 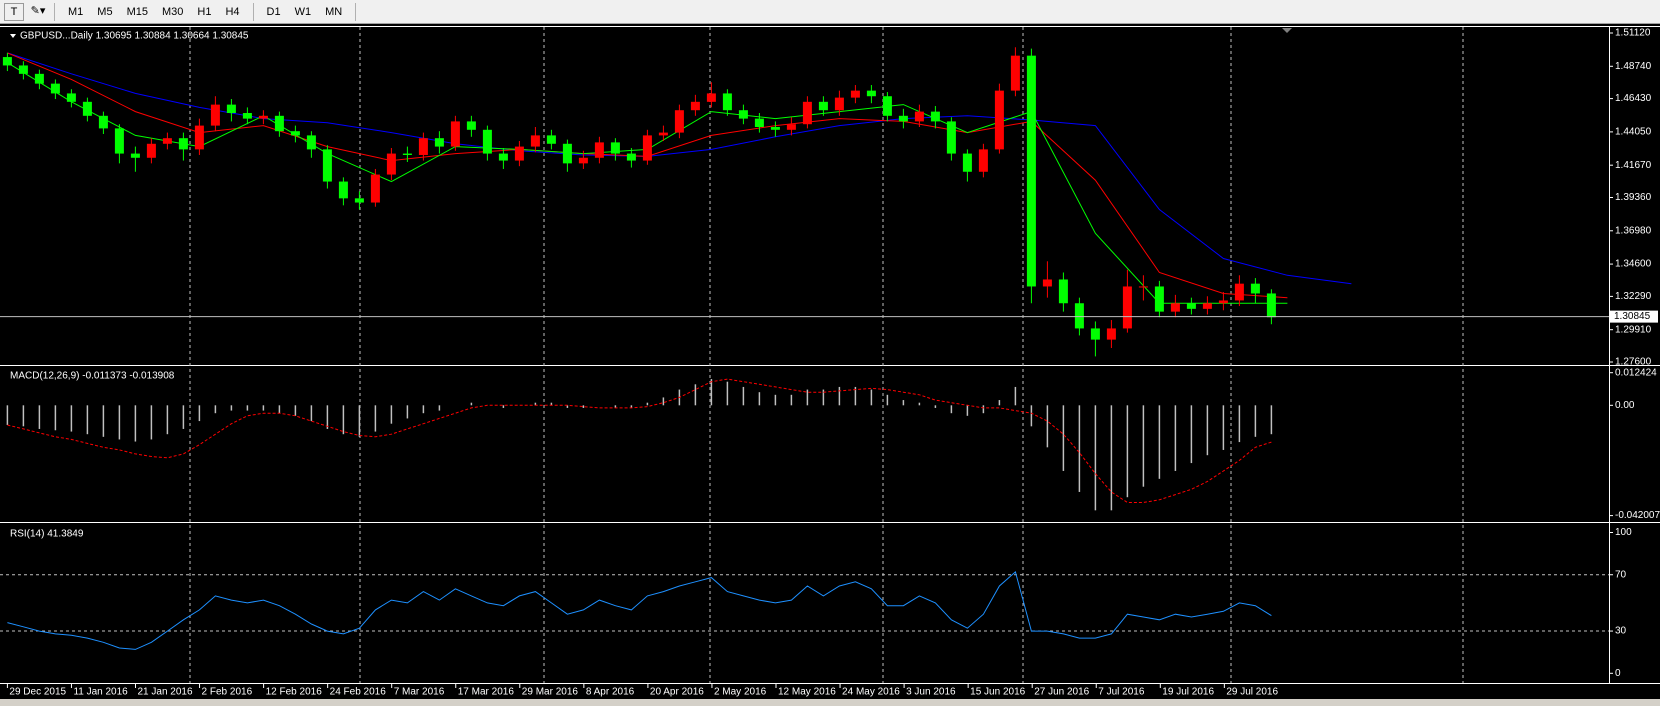 I want to click on y-tick-label: 0.00, so click(x=1625, y=405).